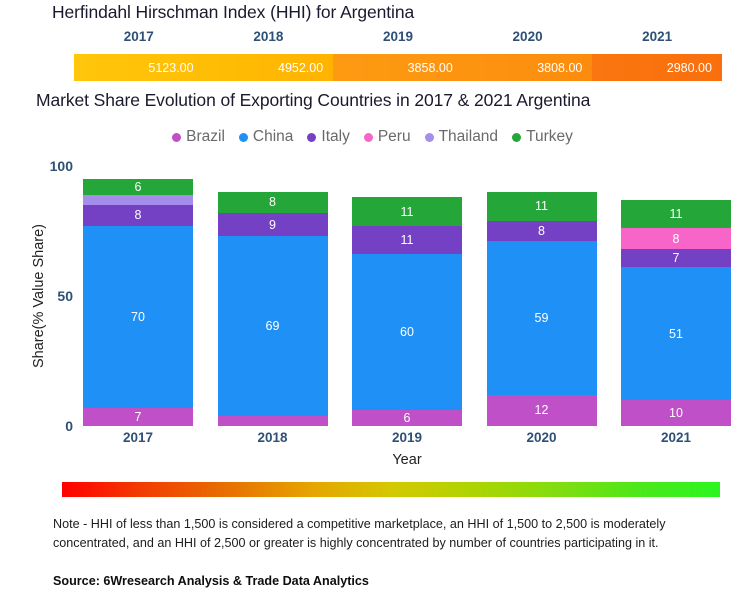 The height and width of the screenshot is (600, 745). What do you see at coordinates (676, 437) in the screenshot?
I see `x-tick-2021: 2021` at bounding box center [676, 437].